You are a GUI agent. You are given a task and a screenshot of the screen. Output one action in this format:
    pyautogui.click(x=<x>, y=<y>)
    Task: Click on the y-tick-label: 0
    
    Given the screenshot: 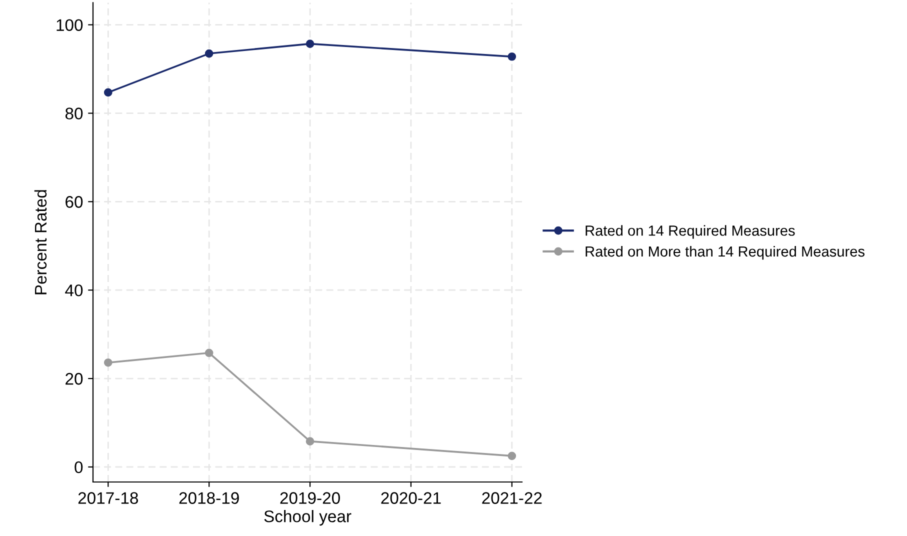 What is the action you would take?
    pyautogui.click(x=78, y=467)
    